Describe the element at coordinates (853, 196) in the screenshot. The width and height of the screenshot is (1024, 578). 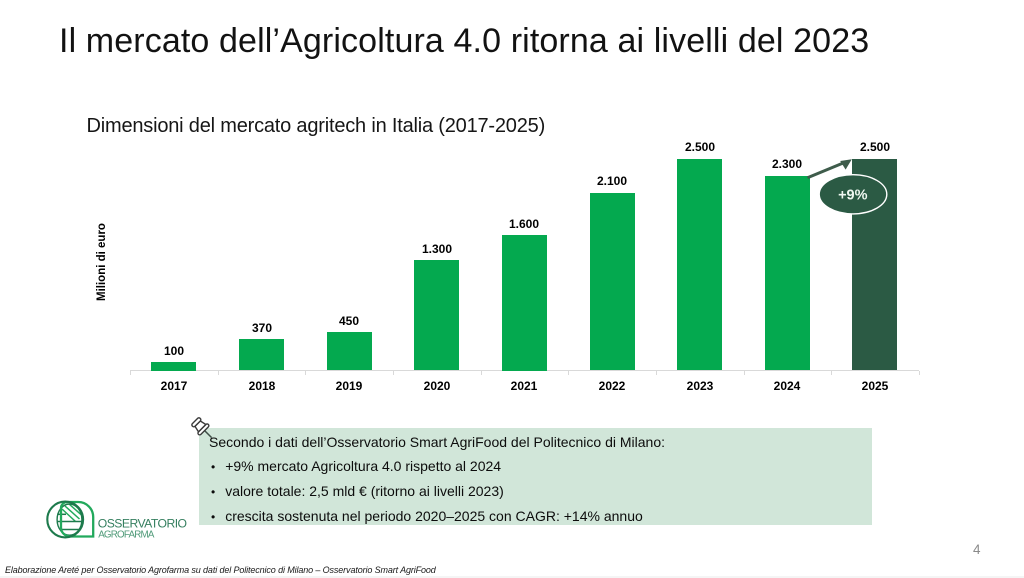
I see `svg-text: +9%` at that location.